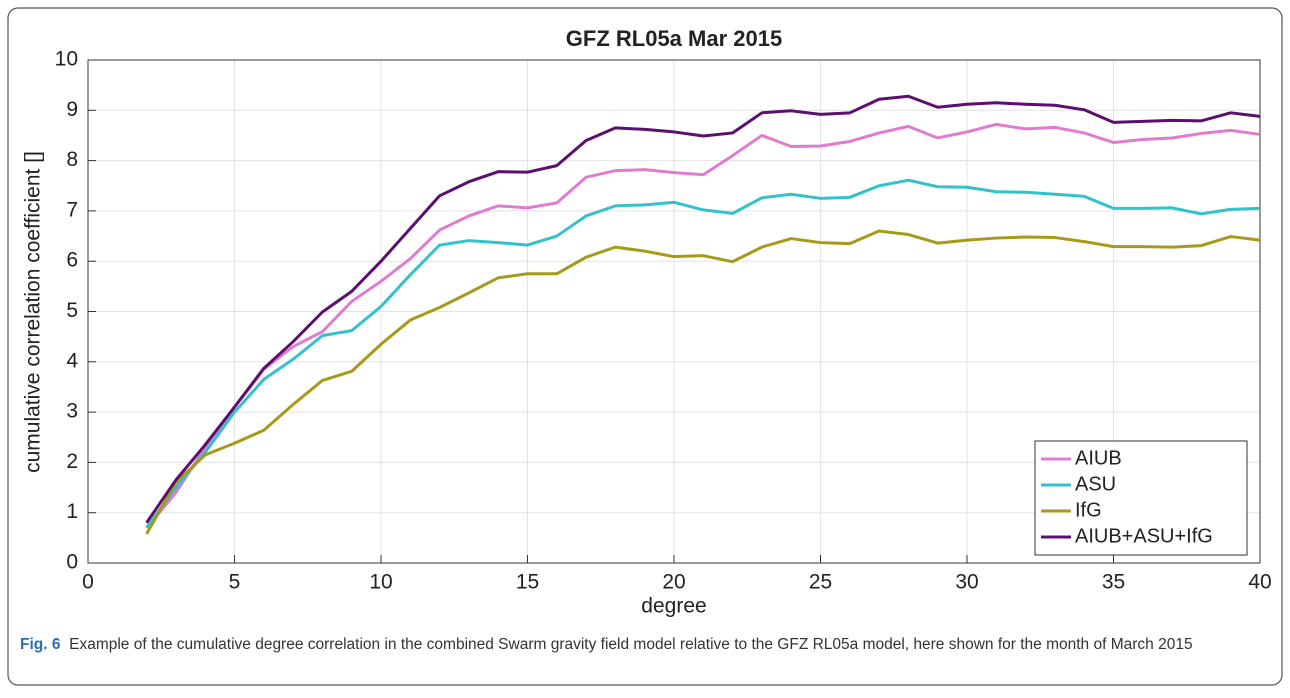 Image resolution: width=1290 pixels, height=698 pixels. I want to click on x-tick-label: 10, so click(380, 582).